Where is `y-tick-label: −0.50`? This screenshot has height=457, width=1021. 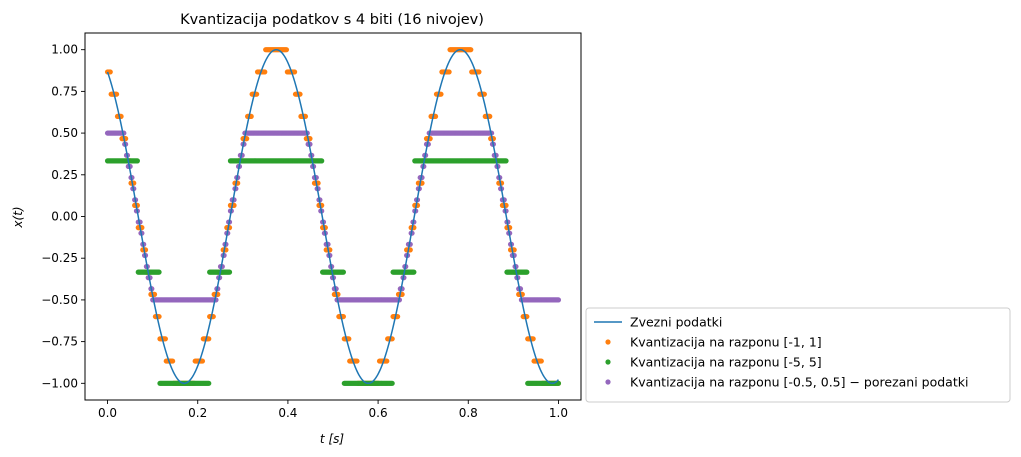
y-tick-label: −0.50 is located at coordinates (59, 300).